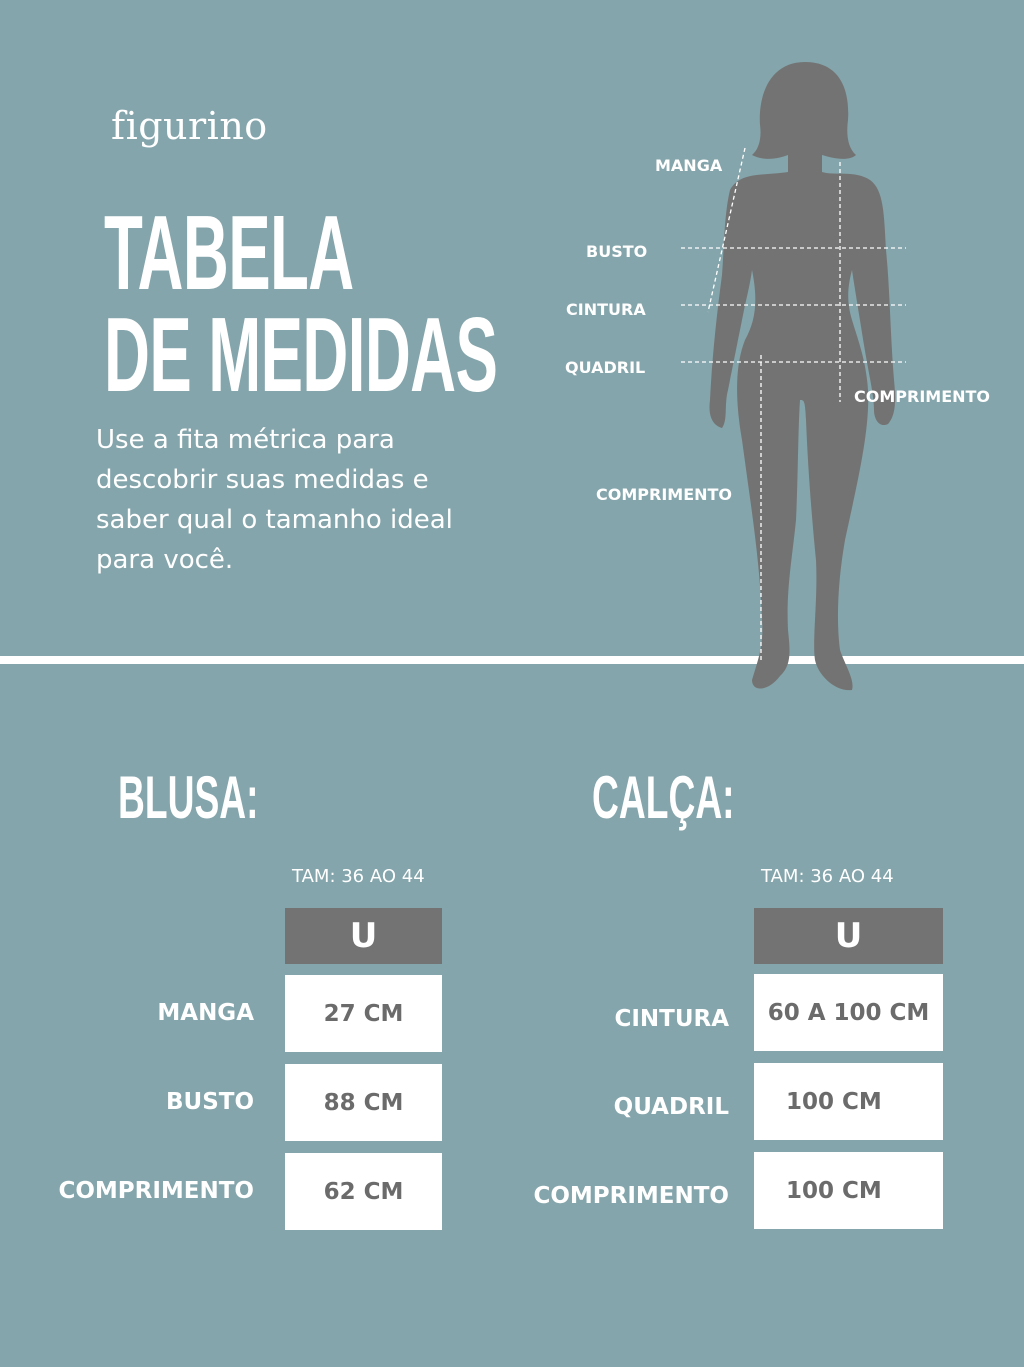 The width and height of the screenshot is (1024, 1367). Describe the element at coordinates (363, 936) in the screenshot. I see `blusa-column-header: U` at that location.